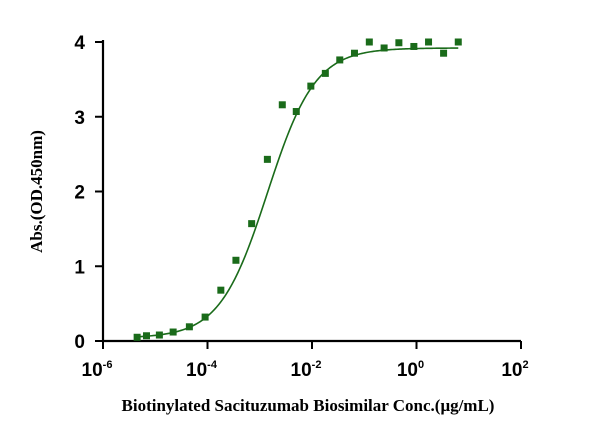 This screenshot has width=602, height=435. What do you see at coordinates (97, 370) in the screenshot?
I see `x-tick-label: 10⁻⁶` at bounding box center [97, 370].